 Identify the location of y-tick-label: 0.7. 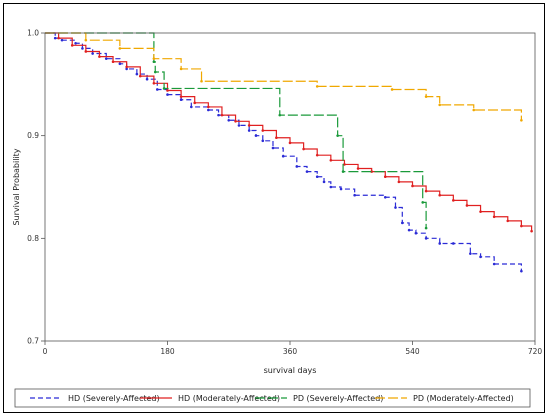
(33, 341).